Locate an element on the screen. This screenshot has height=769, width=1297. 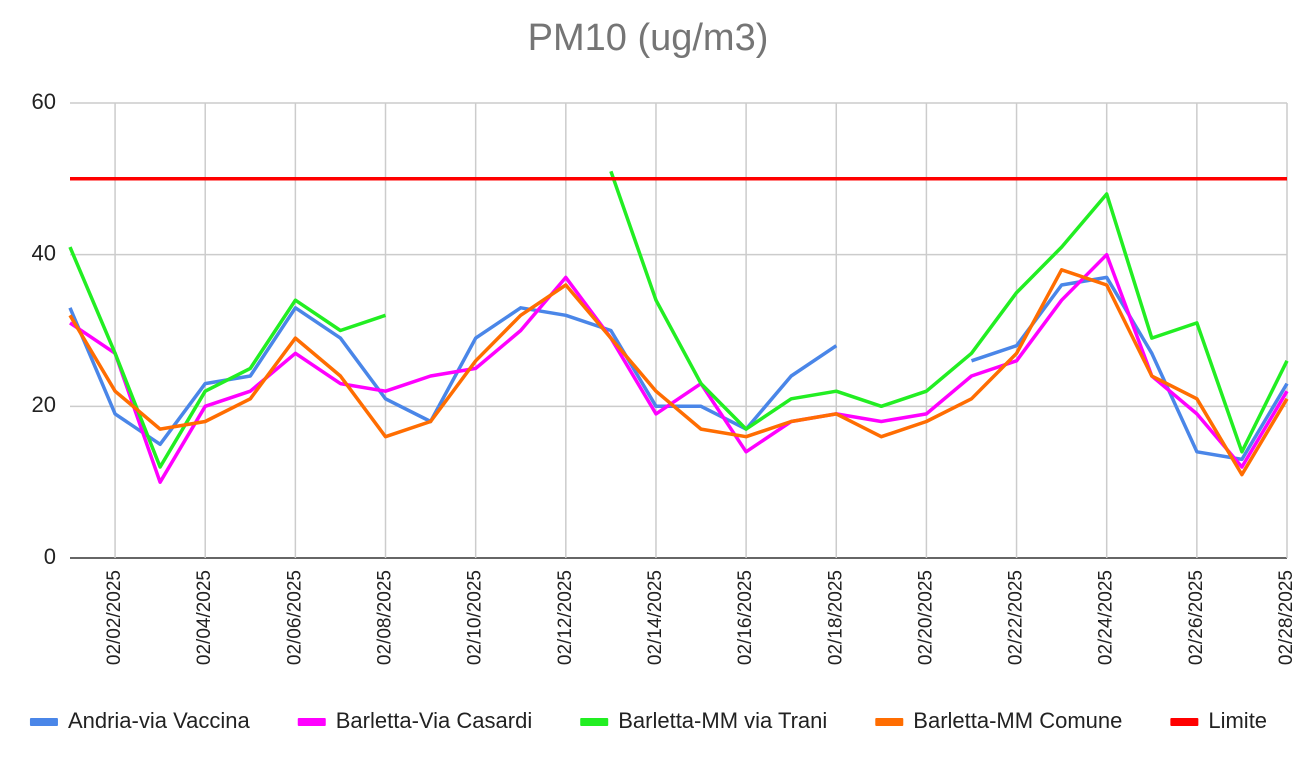
legend-label: Barletta-MM Comune is located at coordinates (1017, 720).